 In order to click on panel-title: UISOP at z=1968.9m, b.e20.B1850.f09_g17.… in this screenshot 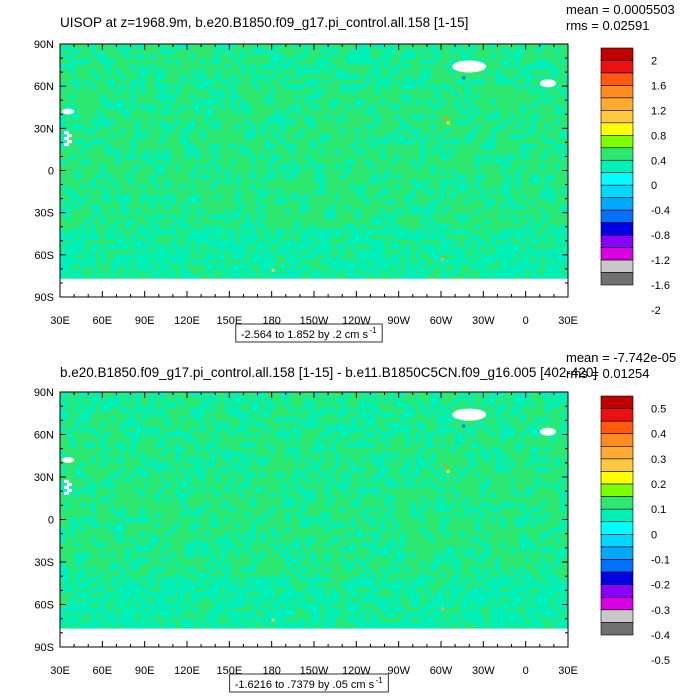, I will do `click(264, 22)`.